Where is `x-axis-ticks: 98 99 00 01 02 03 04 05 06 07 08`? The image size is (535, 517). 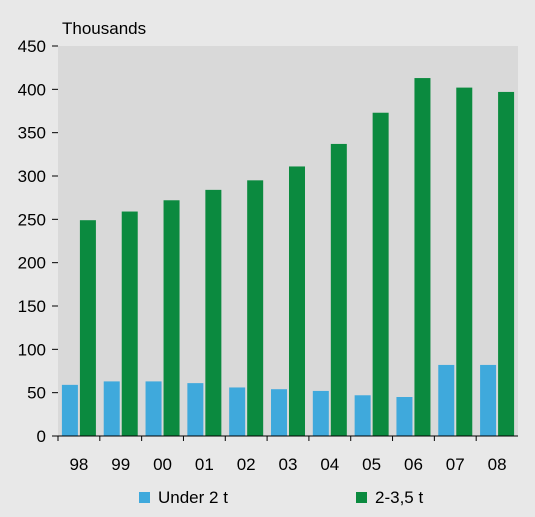
x-axis-ticks: 98 99 00 01 02 03 04 05 06 07 08 is located at coordinates (282, 455).